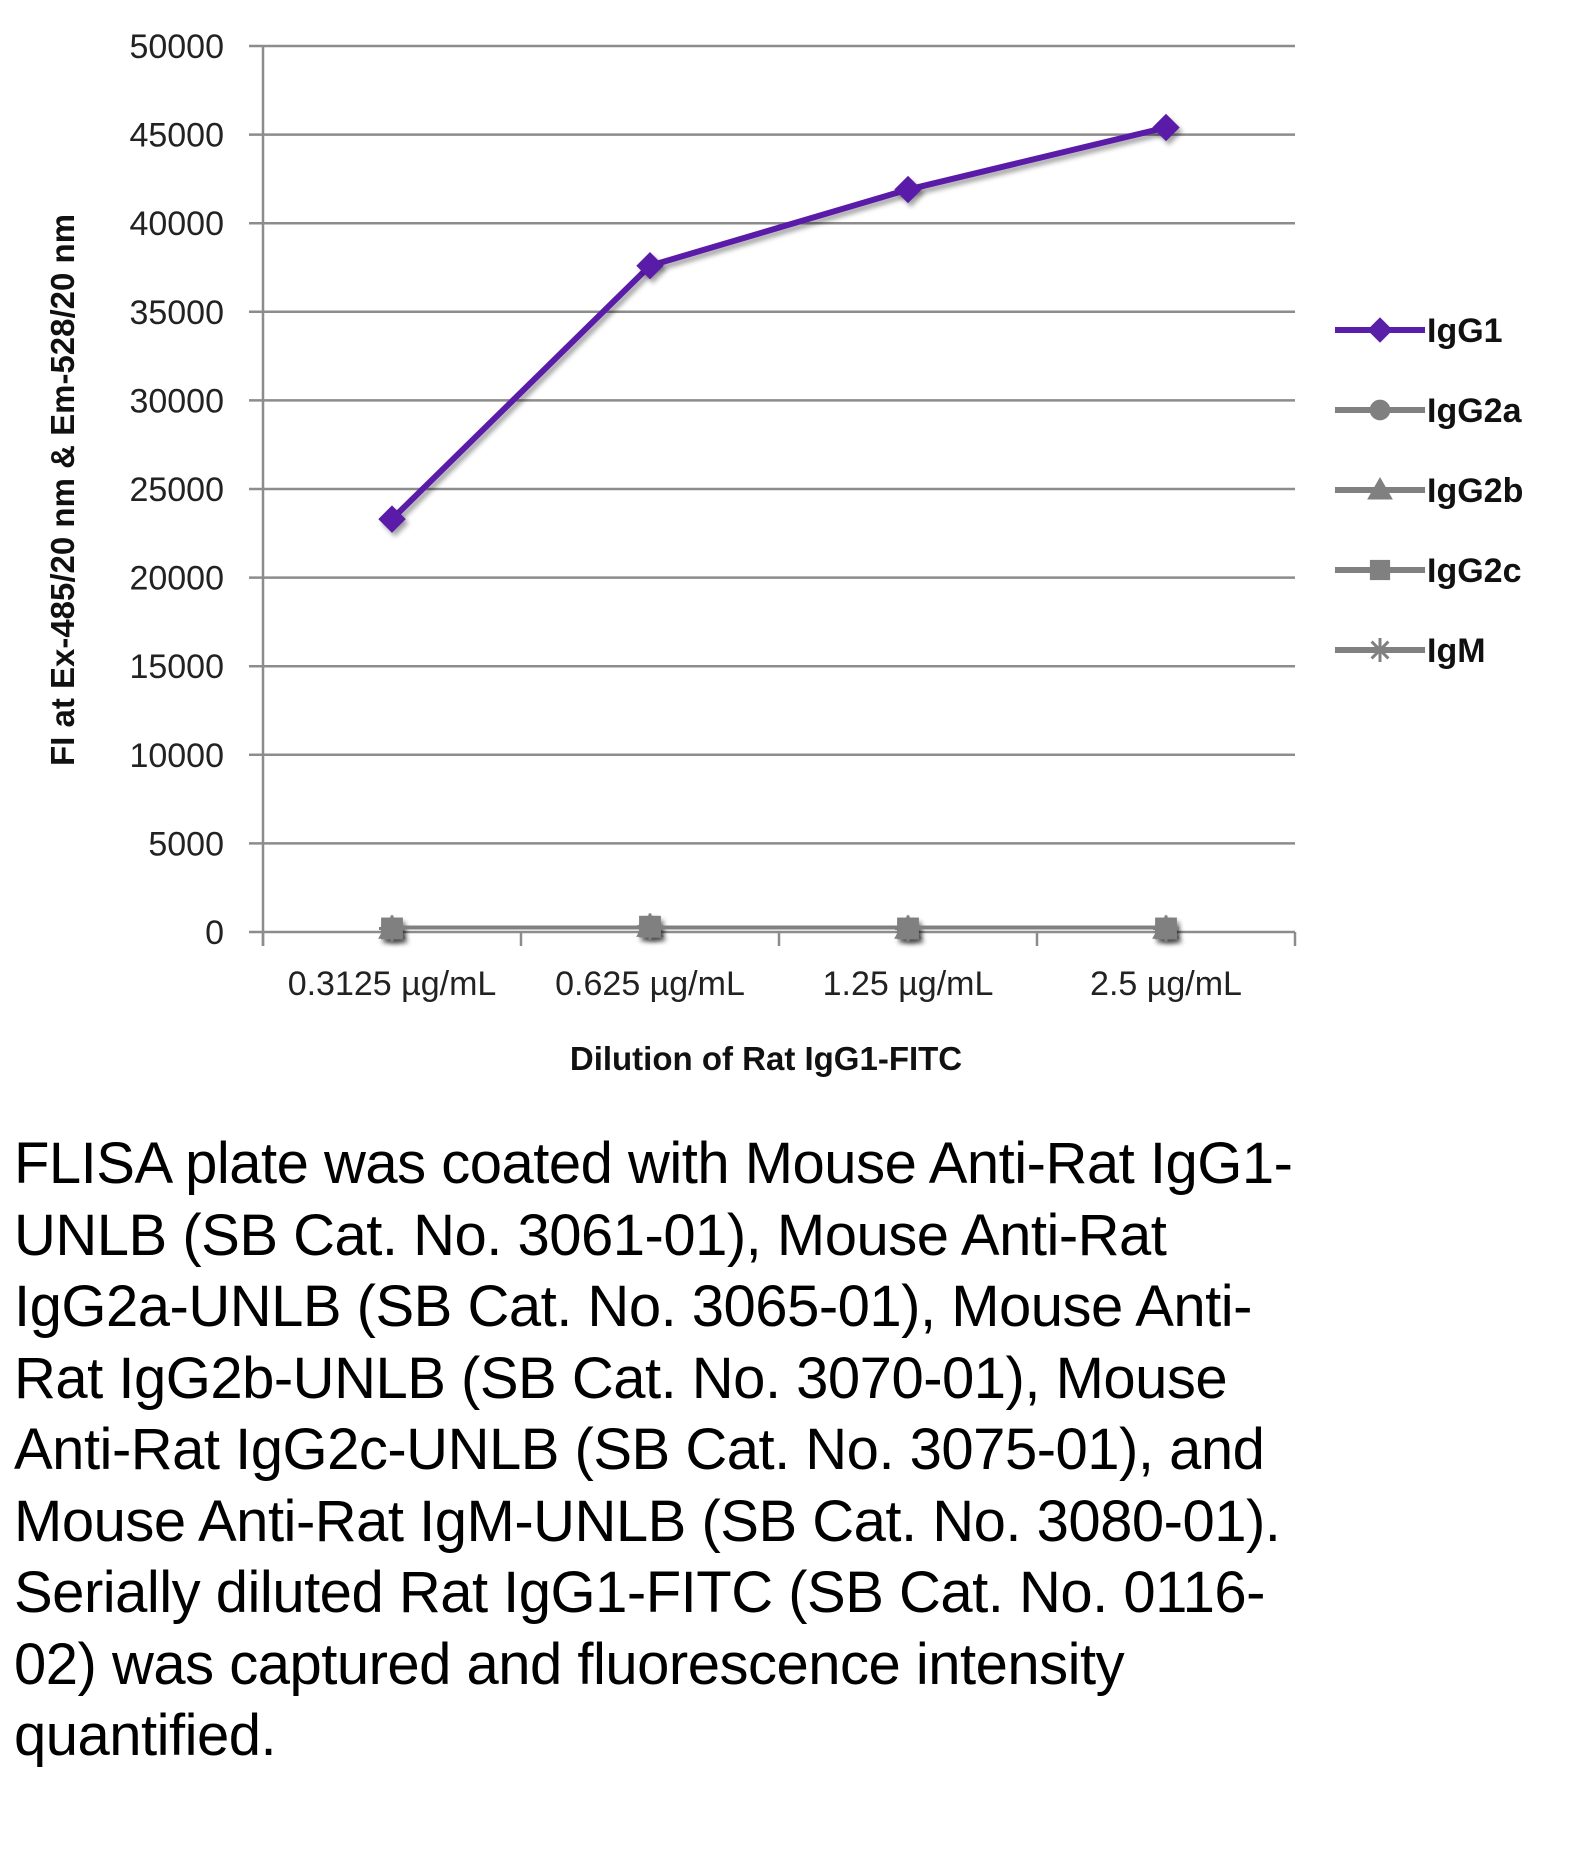 The width and height of the screenshot is (1575, 1855). I want to click on y-axis-title: FI at Ex-485/20 nm & Em-528/20 nm, so click(62, 490).